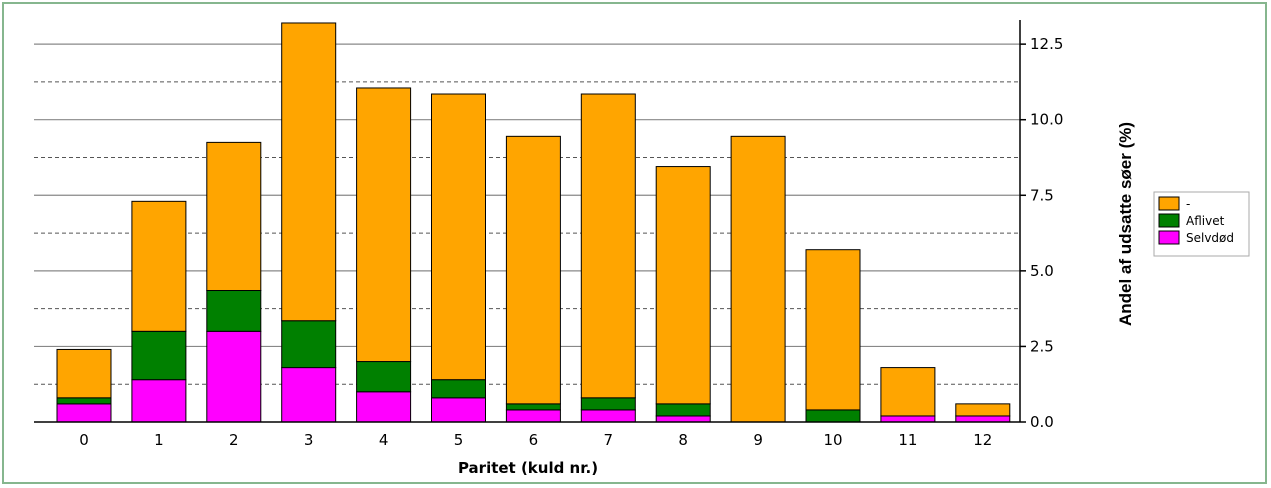 The width and height of the screenshot is (1271, 488). What do you see at coordinates (309, 440) in the screenshot?
I see `x-tick-label-3: 3` at bounding box center [309, 440].